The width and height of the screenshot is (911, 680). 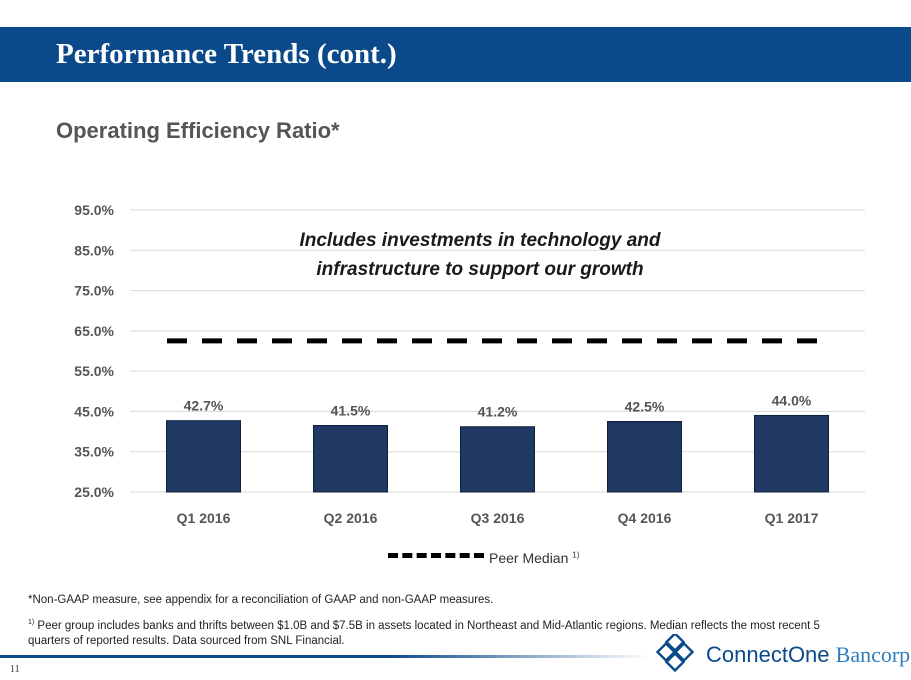 What do you see at coordinates (15, 669) in the screenshot?
I see `page-number: 11` at bounding box center [15, 669].